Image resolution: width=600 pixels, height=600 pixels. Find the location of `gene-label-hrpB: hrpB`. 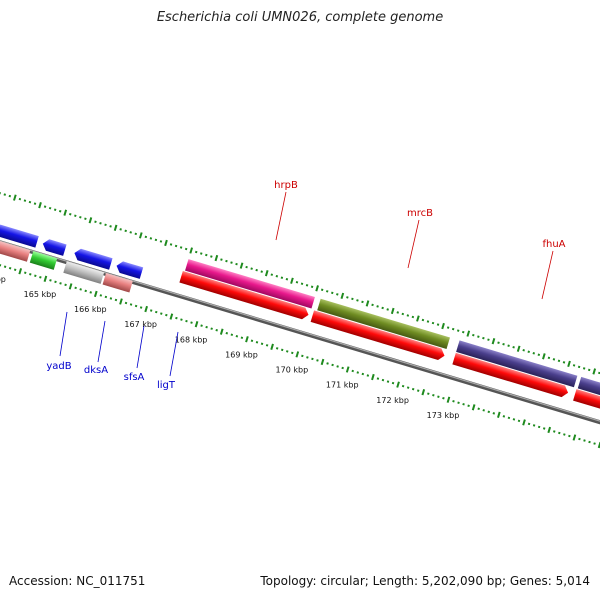

gene-label-hrpB: hrpB is located at coordinates (286, 185).